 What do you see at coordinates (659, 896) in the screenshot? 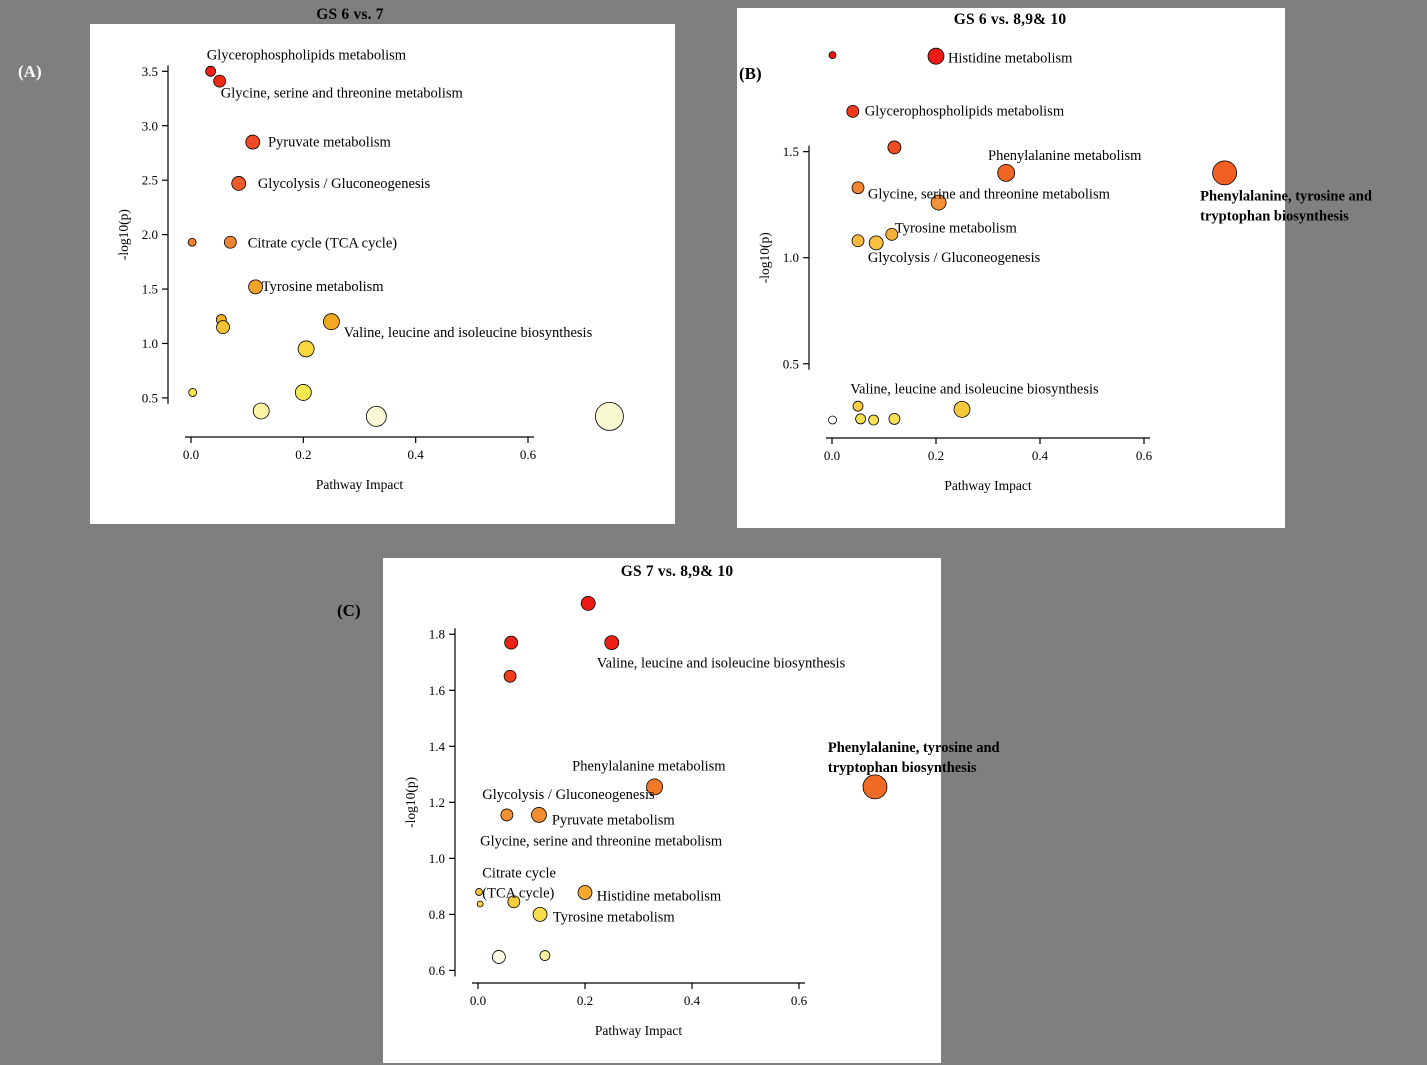
I see `point-label: Histidine metabolism` at bounding box center [659, 896].